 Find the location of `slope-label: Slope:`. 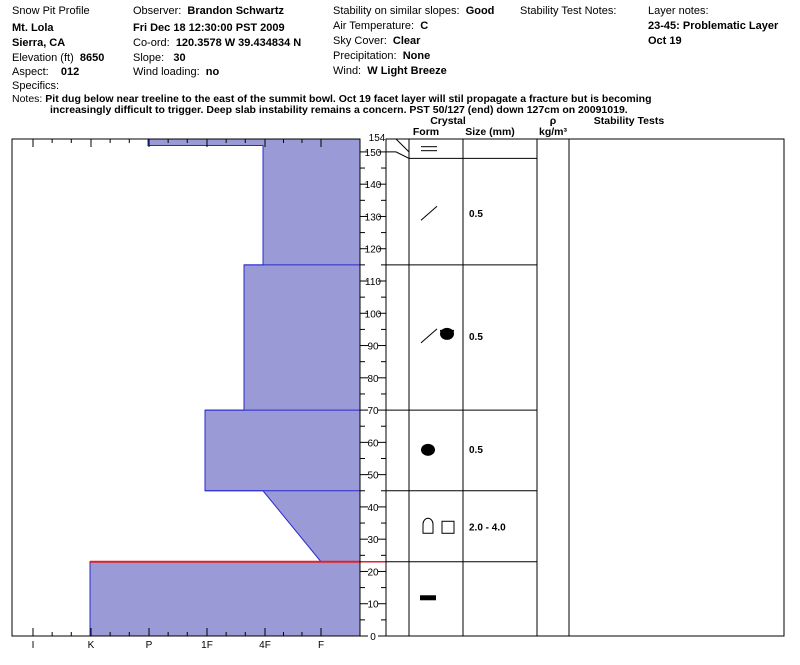

slope-label: Slope: is located at coordinates (149, 58).